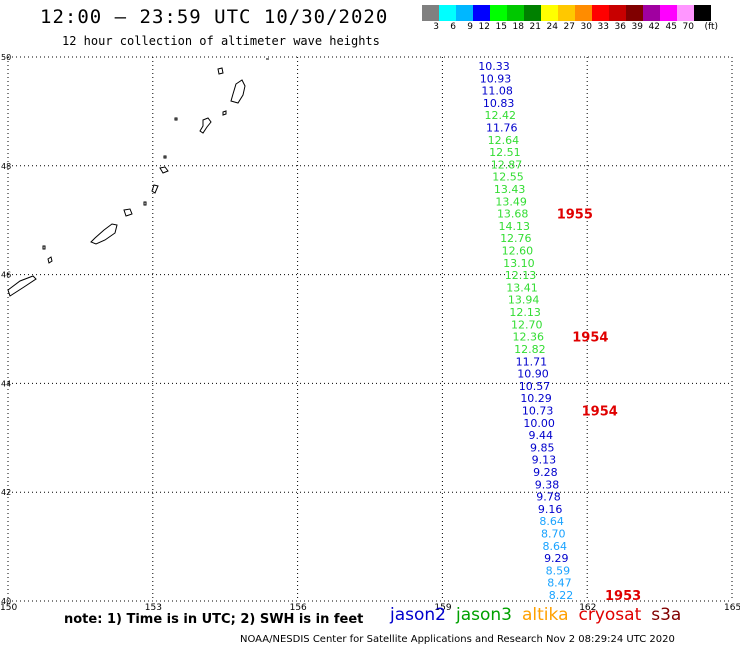 The image size is (740, 650). Describe the element at coordinates (513, 214) in the screenshot. I see `wave-height-value: 13.68` at that location.